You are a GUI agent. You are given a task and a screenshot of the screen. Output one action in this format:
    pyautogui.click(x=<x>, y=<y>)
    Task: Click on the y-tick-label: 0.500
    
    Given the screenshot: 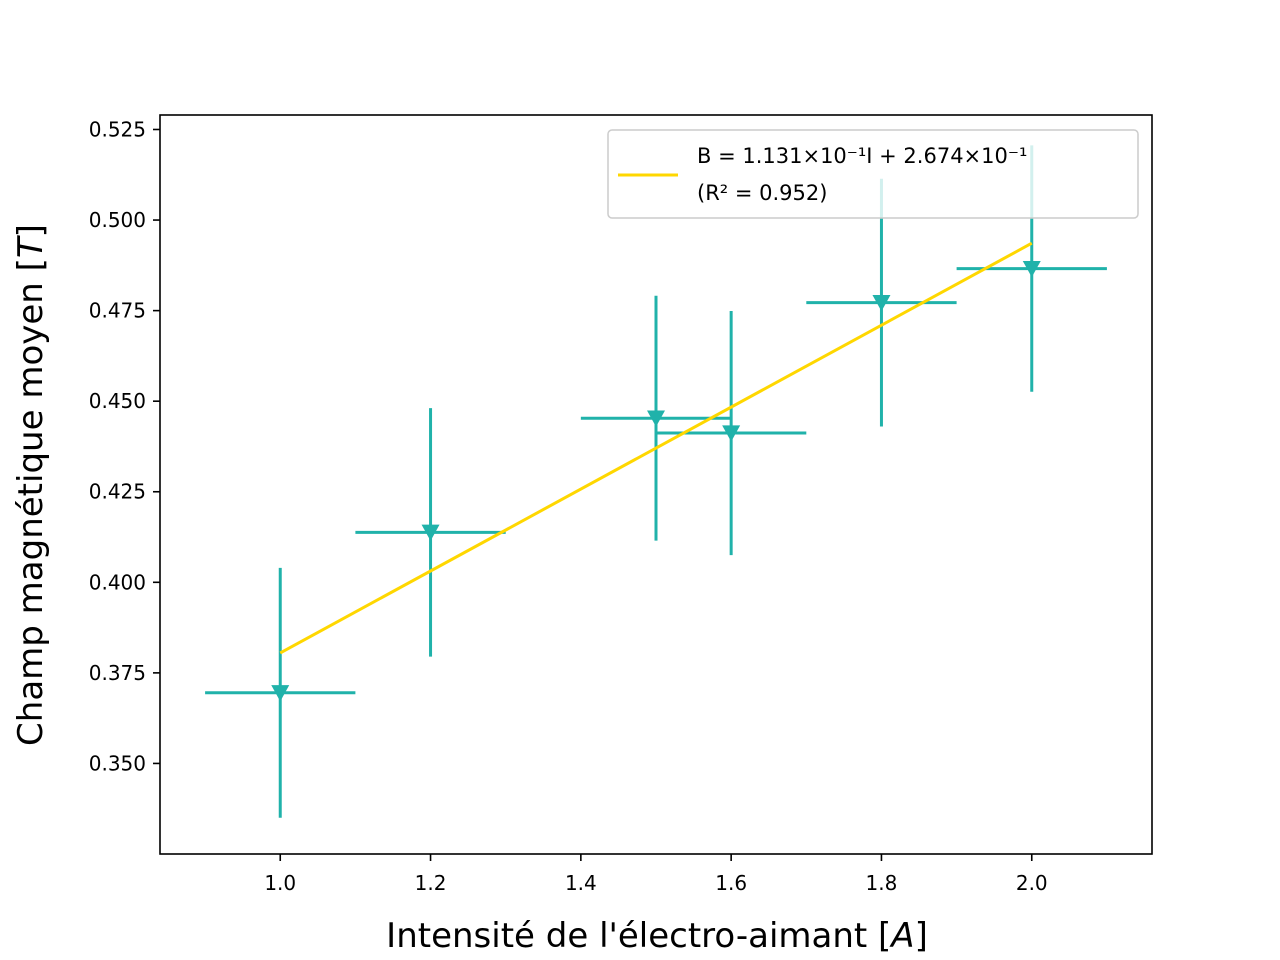 What is the action you would take?
    pyautogui.click(x=117, y=220)
    